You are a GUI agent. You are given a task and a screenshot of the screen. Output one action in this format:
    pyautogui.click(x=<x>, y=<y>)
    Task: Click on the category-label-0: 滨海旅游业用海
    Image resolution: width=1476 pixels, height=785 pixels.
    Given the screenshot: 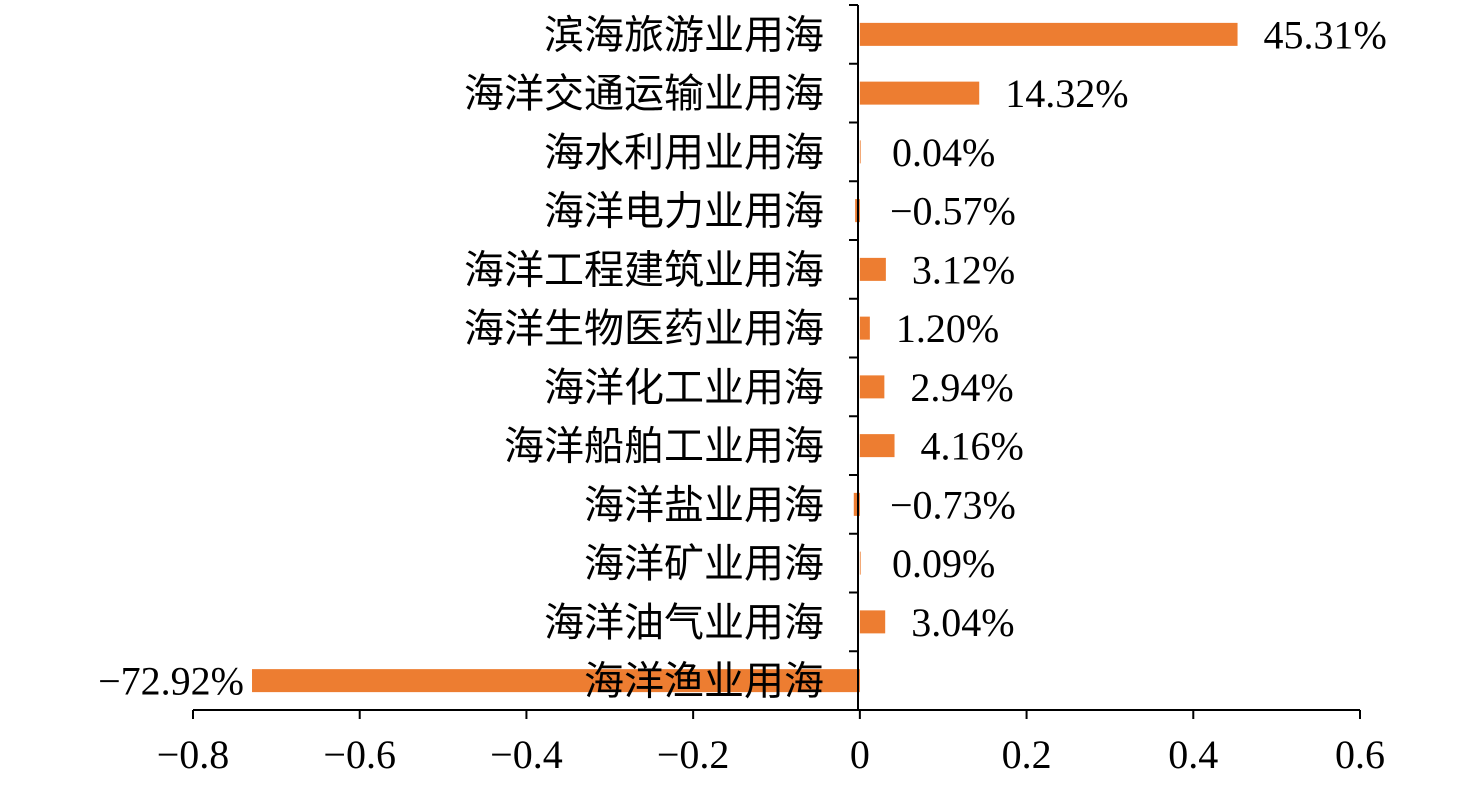 What is the action you would take?
    pyautogui.click(x=684, y=35)
    